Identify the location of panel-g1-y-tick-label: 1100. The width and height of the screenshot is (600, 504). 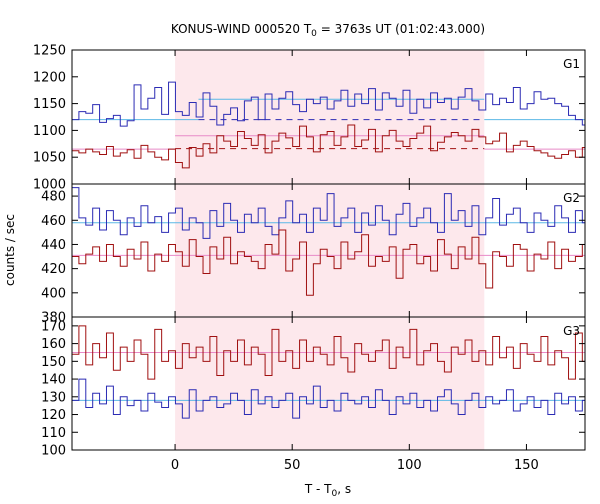
(49, 131).